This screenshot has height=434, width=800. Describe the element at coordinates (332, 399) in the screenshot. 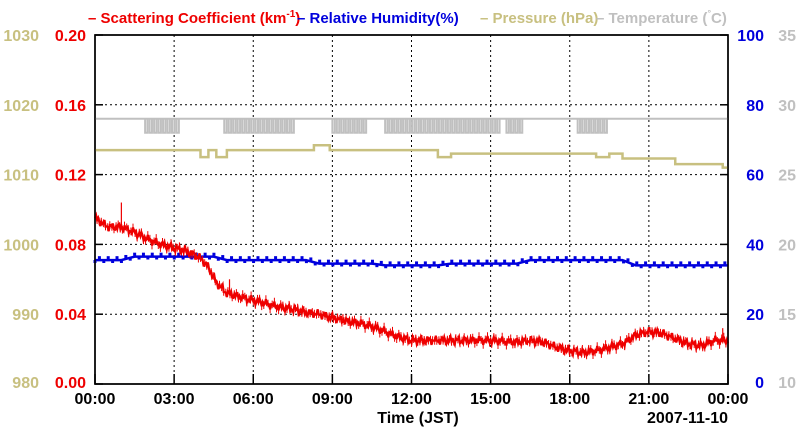

I see `x-tick-label: 09:00` at that location.